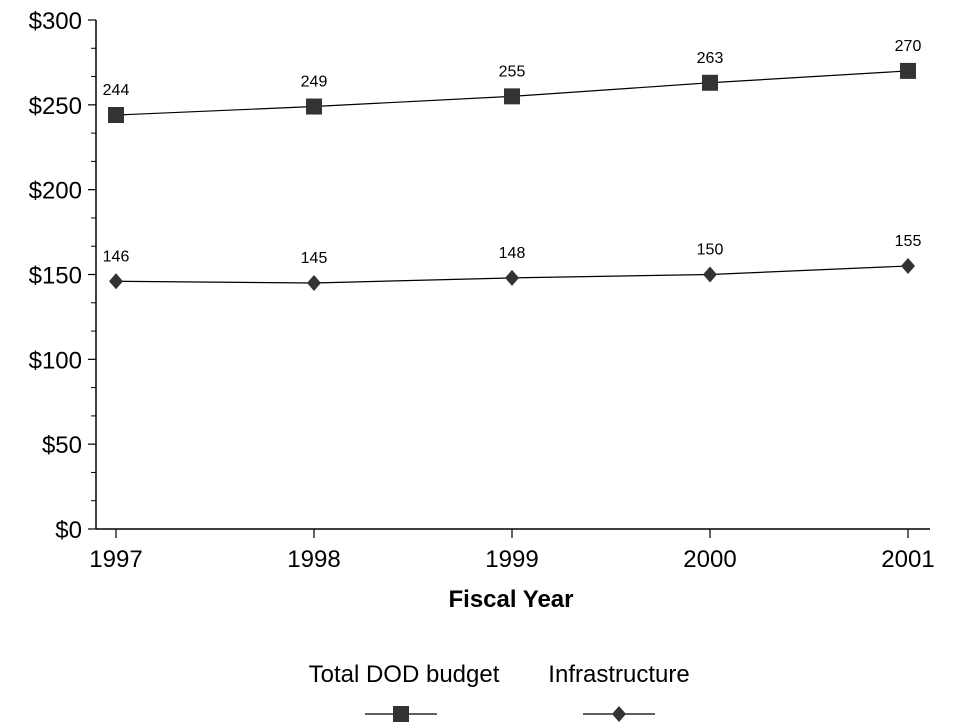 Image resolution: width=954 pixels, height=724 pixels. What do you see at coordinates (116, 90) in the screenshot?
I see `data-label: 244` at bounding box center [116, 90].